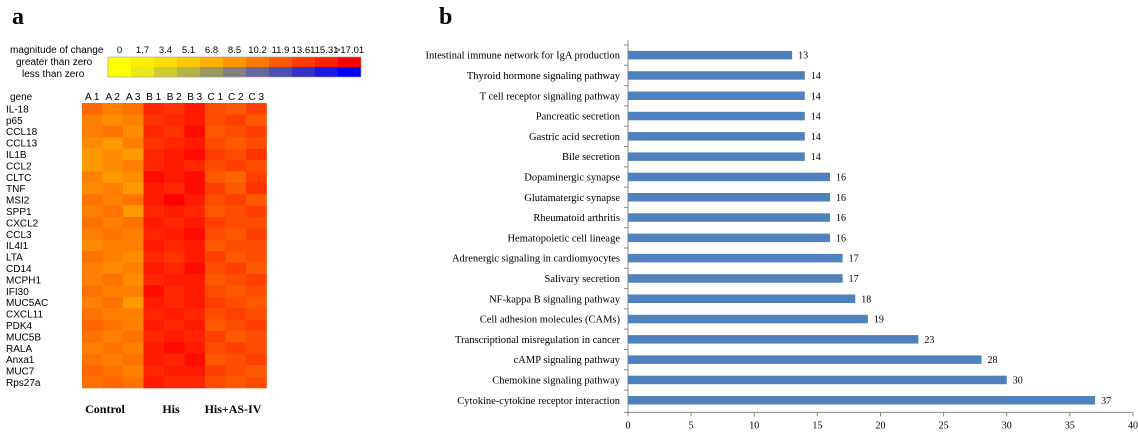 The height and width of the screenshot is (435, 1138). What do you see at coordinates (24, 315) in the screenshot?
I see `heatmap-row-label: CXCL11` at bounding box center [24, 315].